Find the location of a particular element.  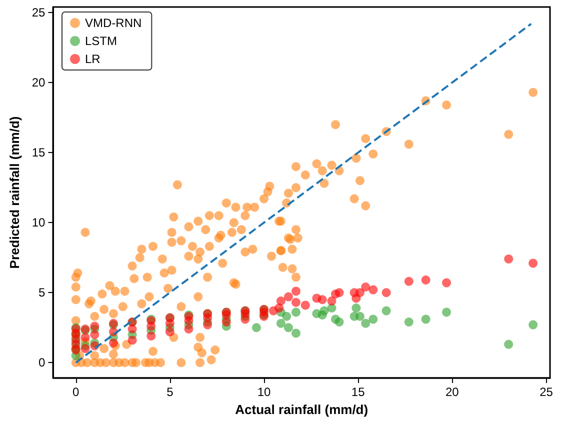

x-tick-label: 15 is located at coordinates (358, 392).